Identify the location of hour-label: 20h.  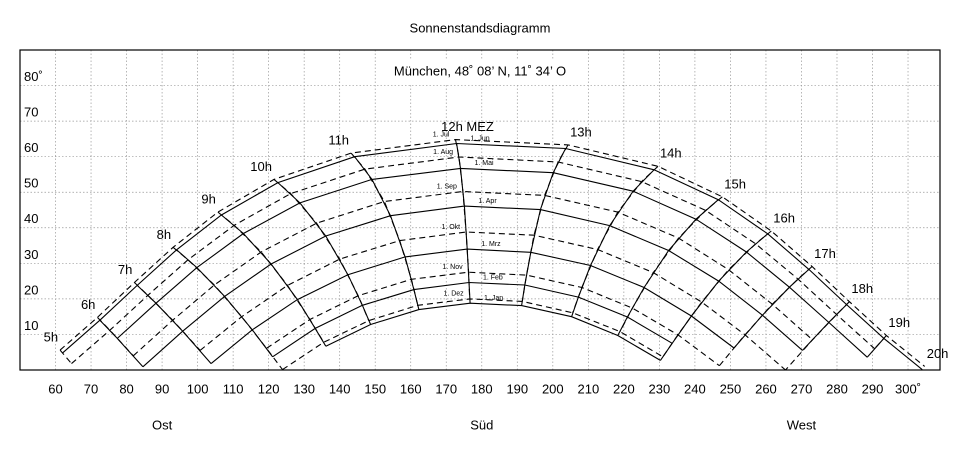
(938, 353).